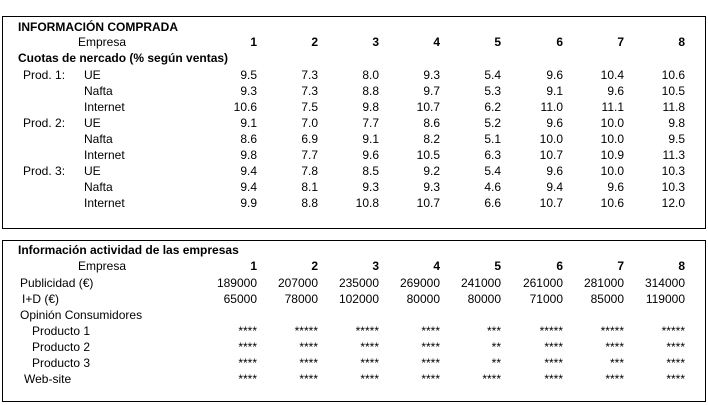 The height and width of the screenshot is (405, 708). I want to click on cell: 314000, so click(664, 283).